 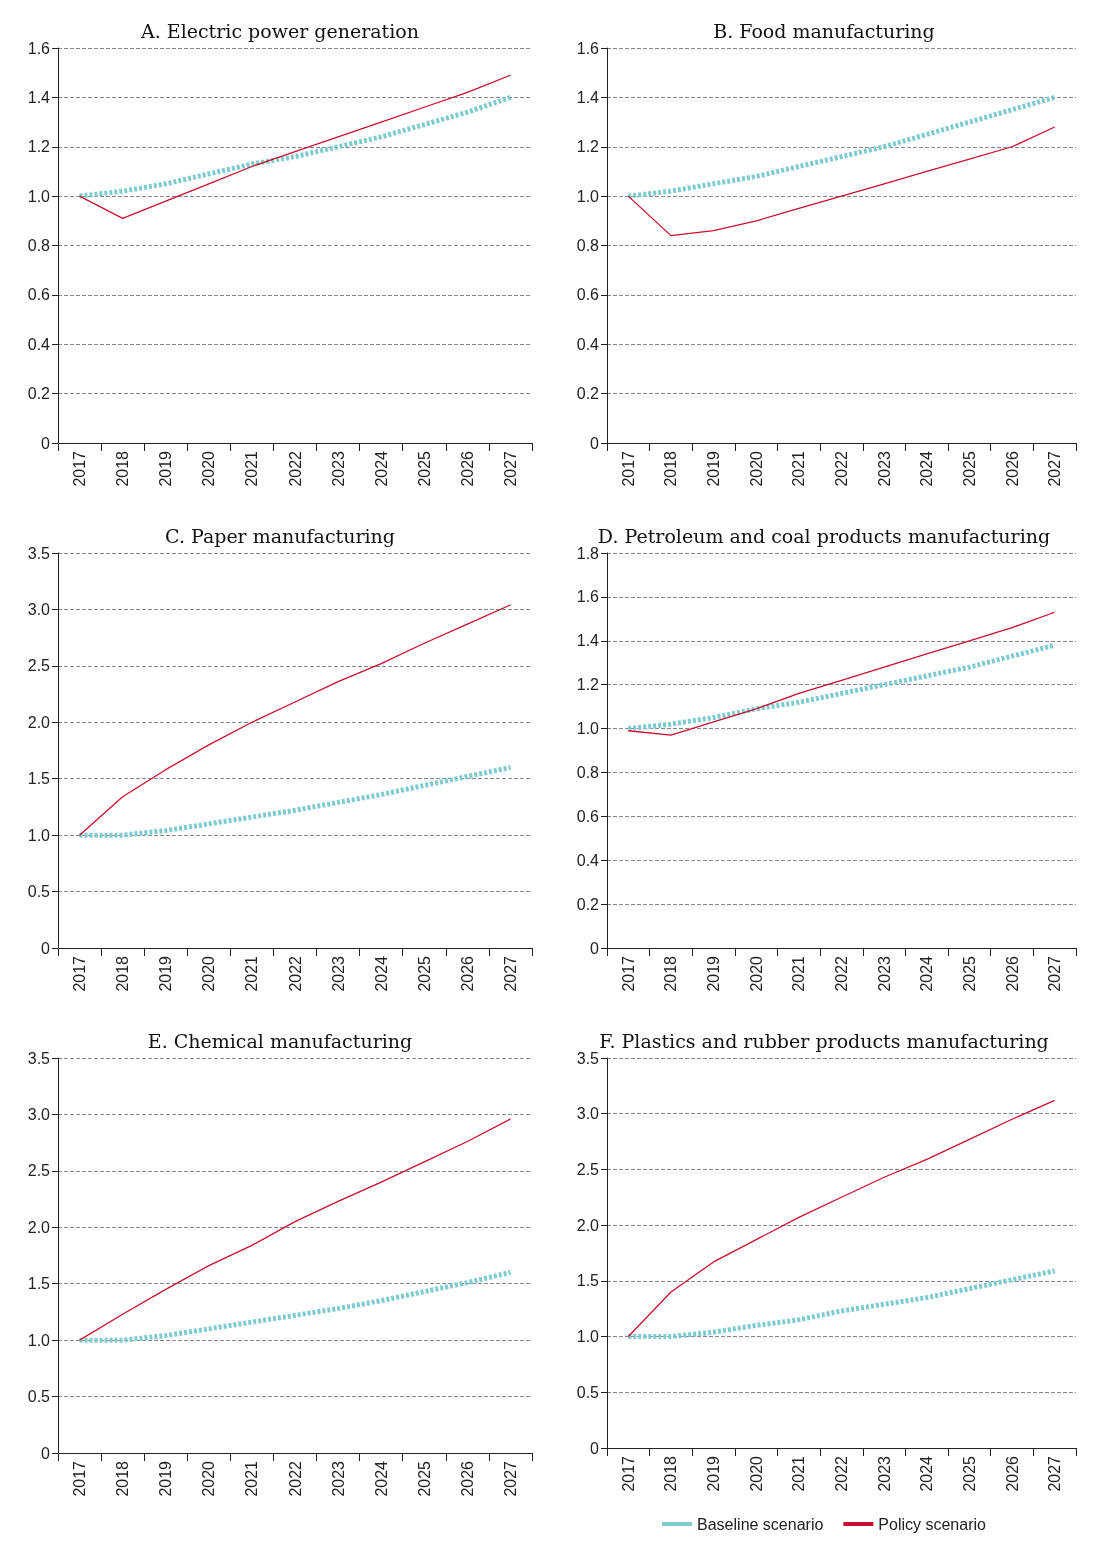 What do you see at coordinates (588, 147) in the screenshot?
I see `y-tick-label: 1.2` at bounding box center [588, 147].